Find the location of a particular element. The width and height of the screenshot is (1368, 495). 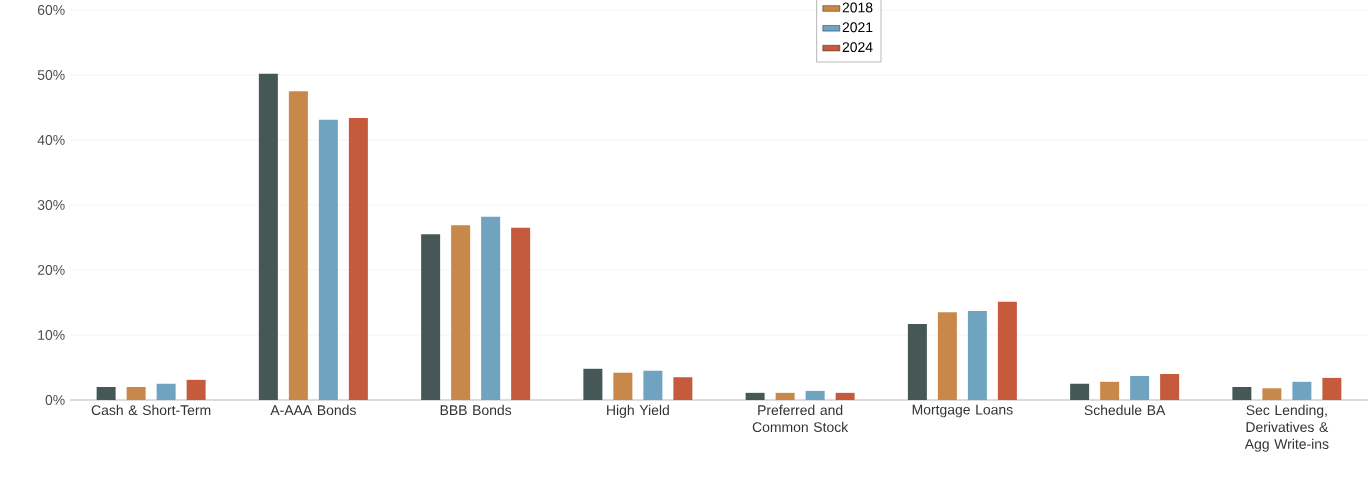

x-tick-label: BBB Bonds is located at coordinates (476, 410).